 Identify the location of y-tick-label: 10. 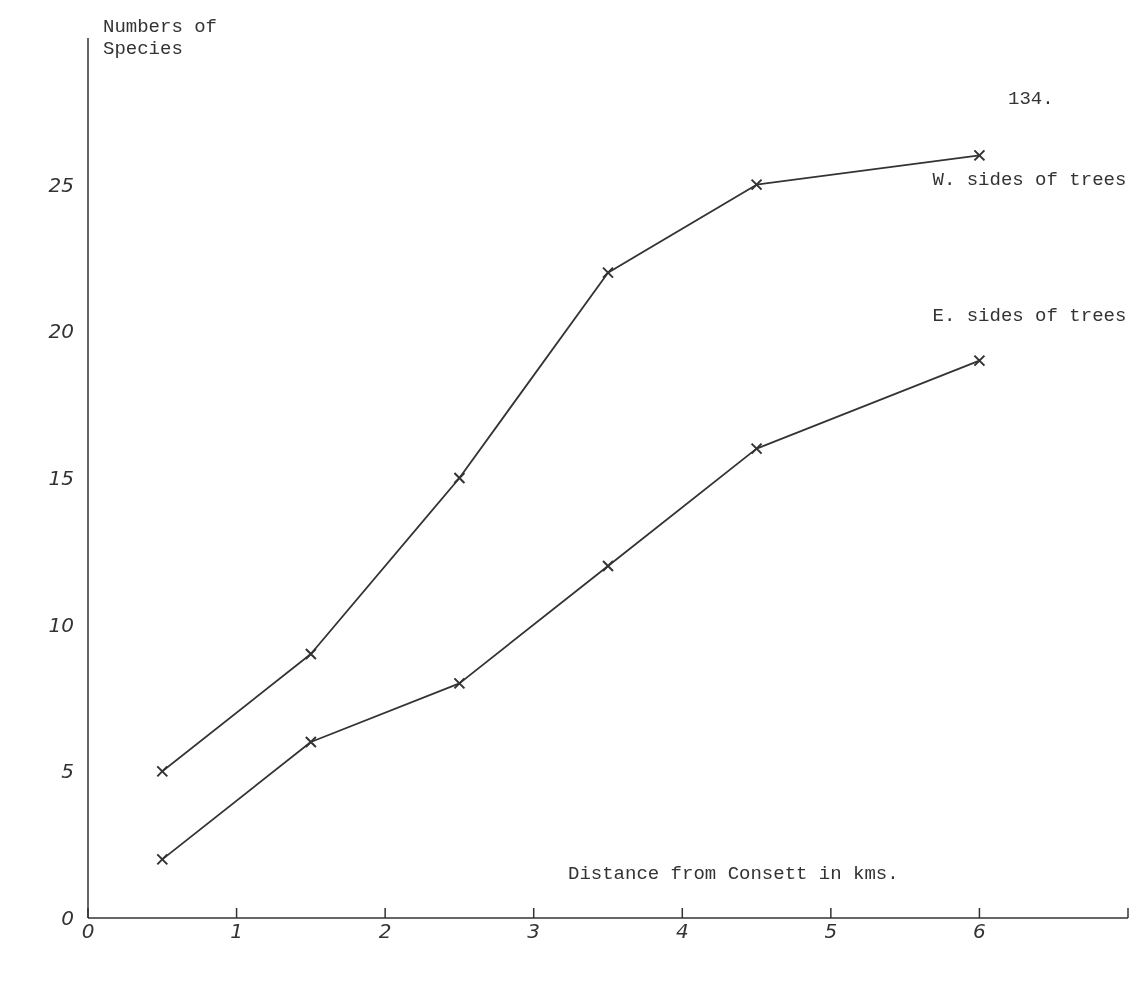
(61, 624).